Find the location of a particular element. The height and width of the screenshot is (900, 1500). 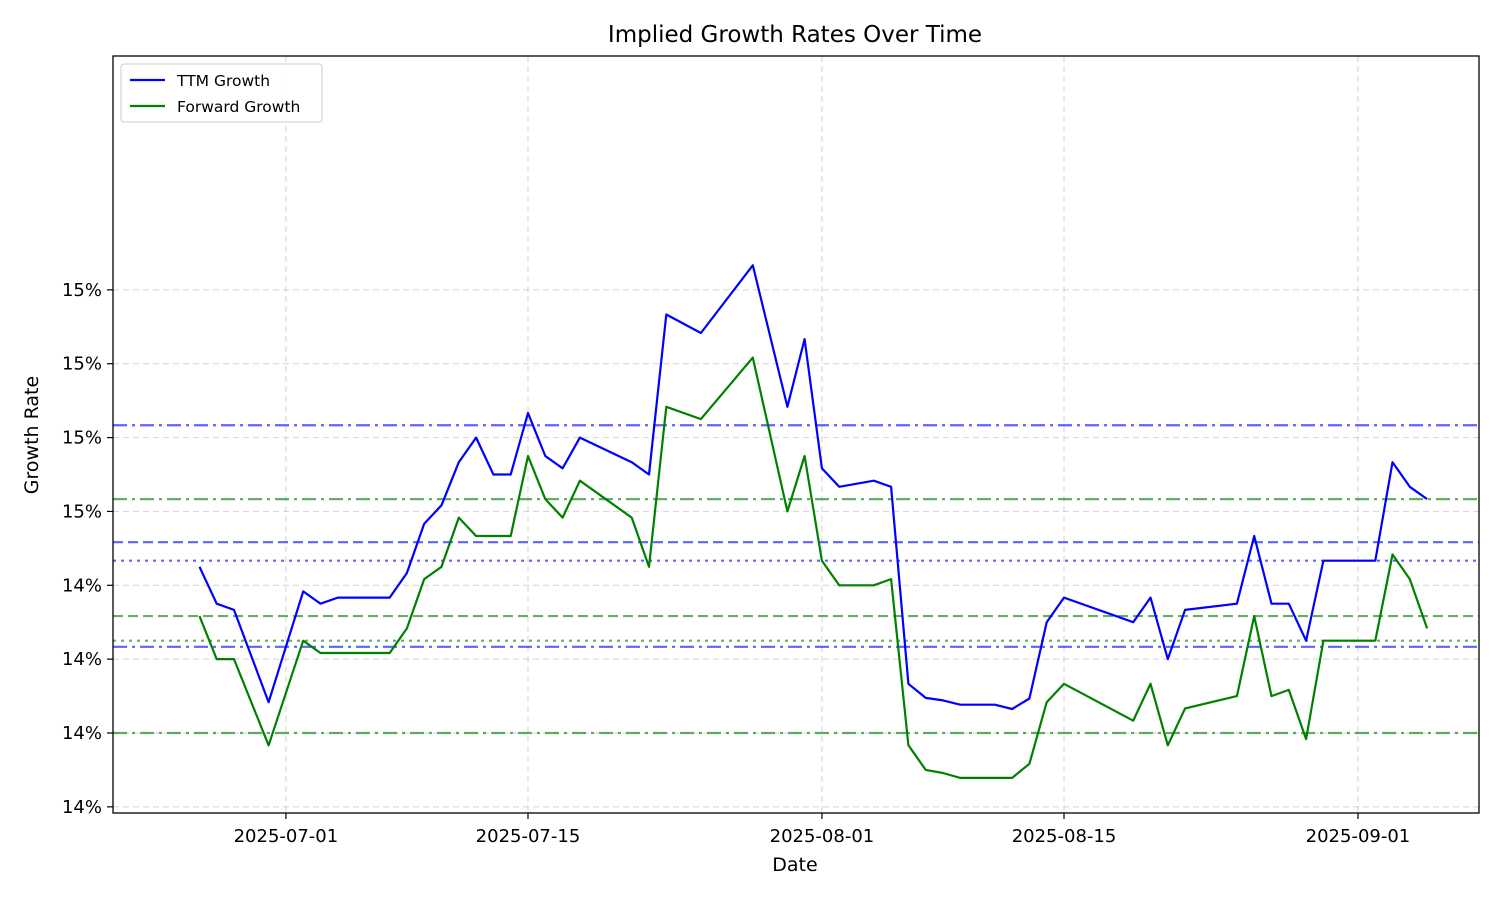

x-tick-label: 2025-09-01 is located at coordinates (1358, 836).